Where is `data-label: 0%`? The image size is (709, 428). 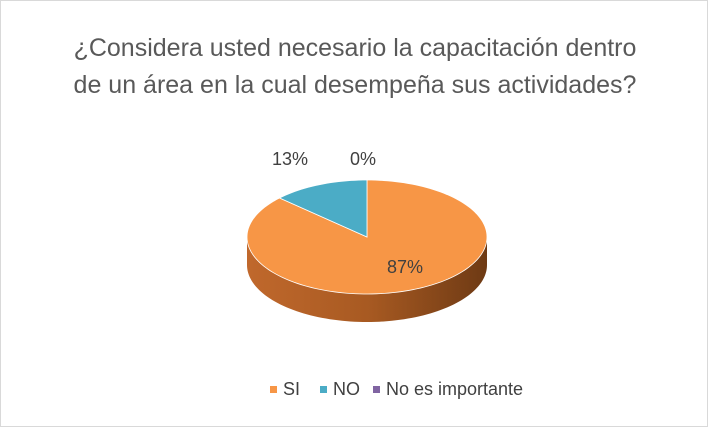
data-label: 0% is located at coordinates (363, 159).